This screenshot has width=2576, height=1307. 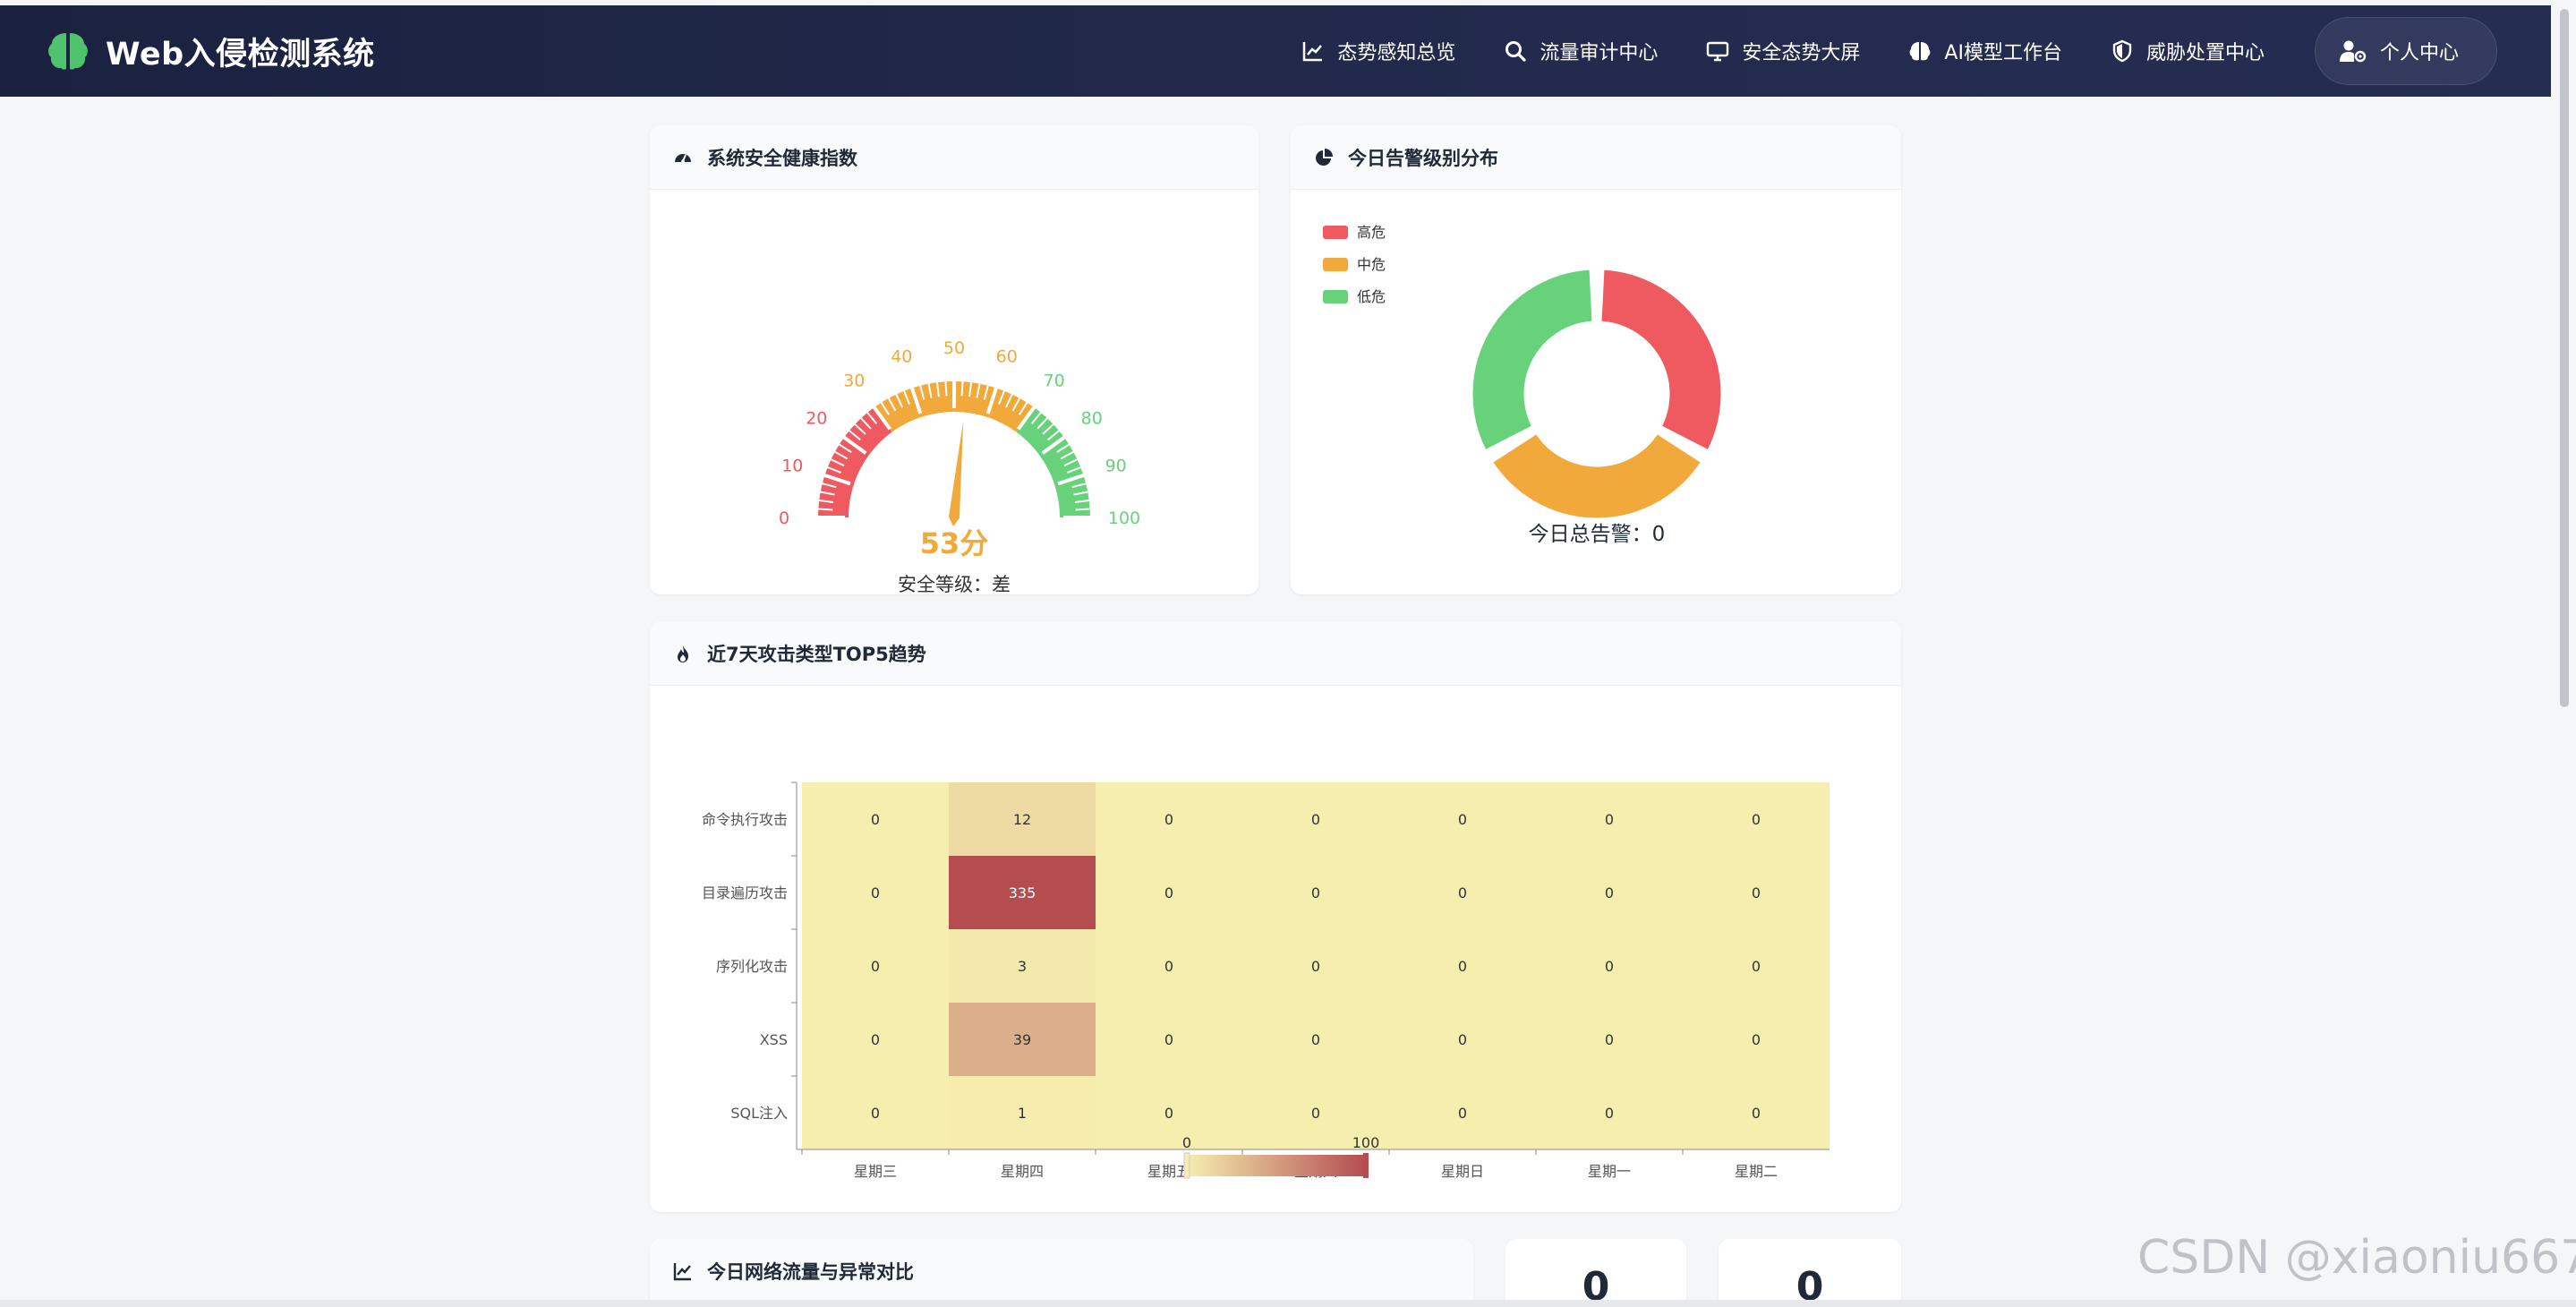 What do you see at coordinates (816, 418) in the screenshot?
I see `gauge-scale-label: 20` at bounding box center [816, 418].